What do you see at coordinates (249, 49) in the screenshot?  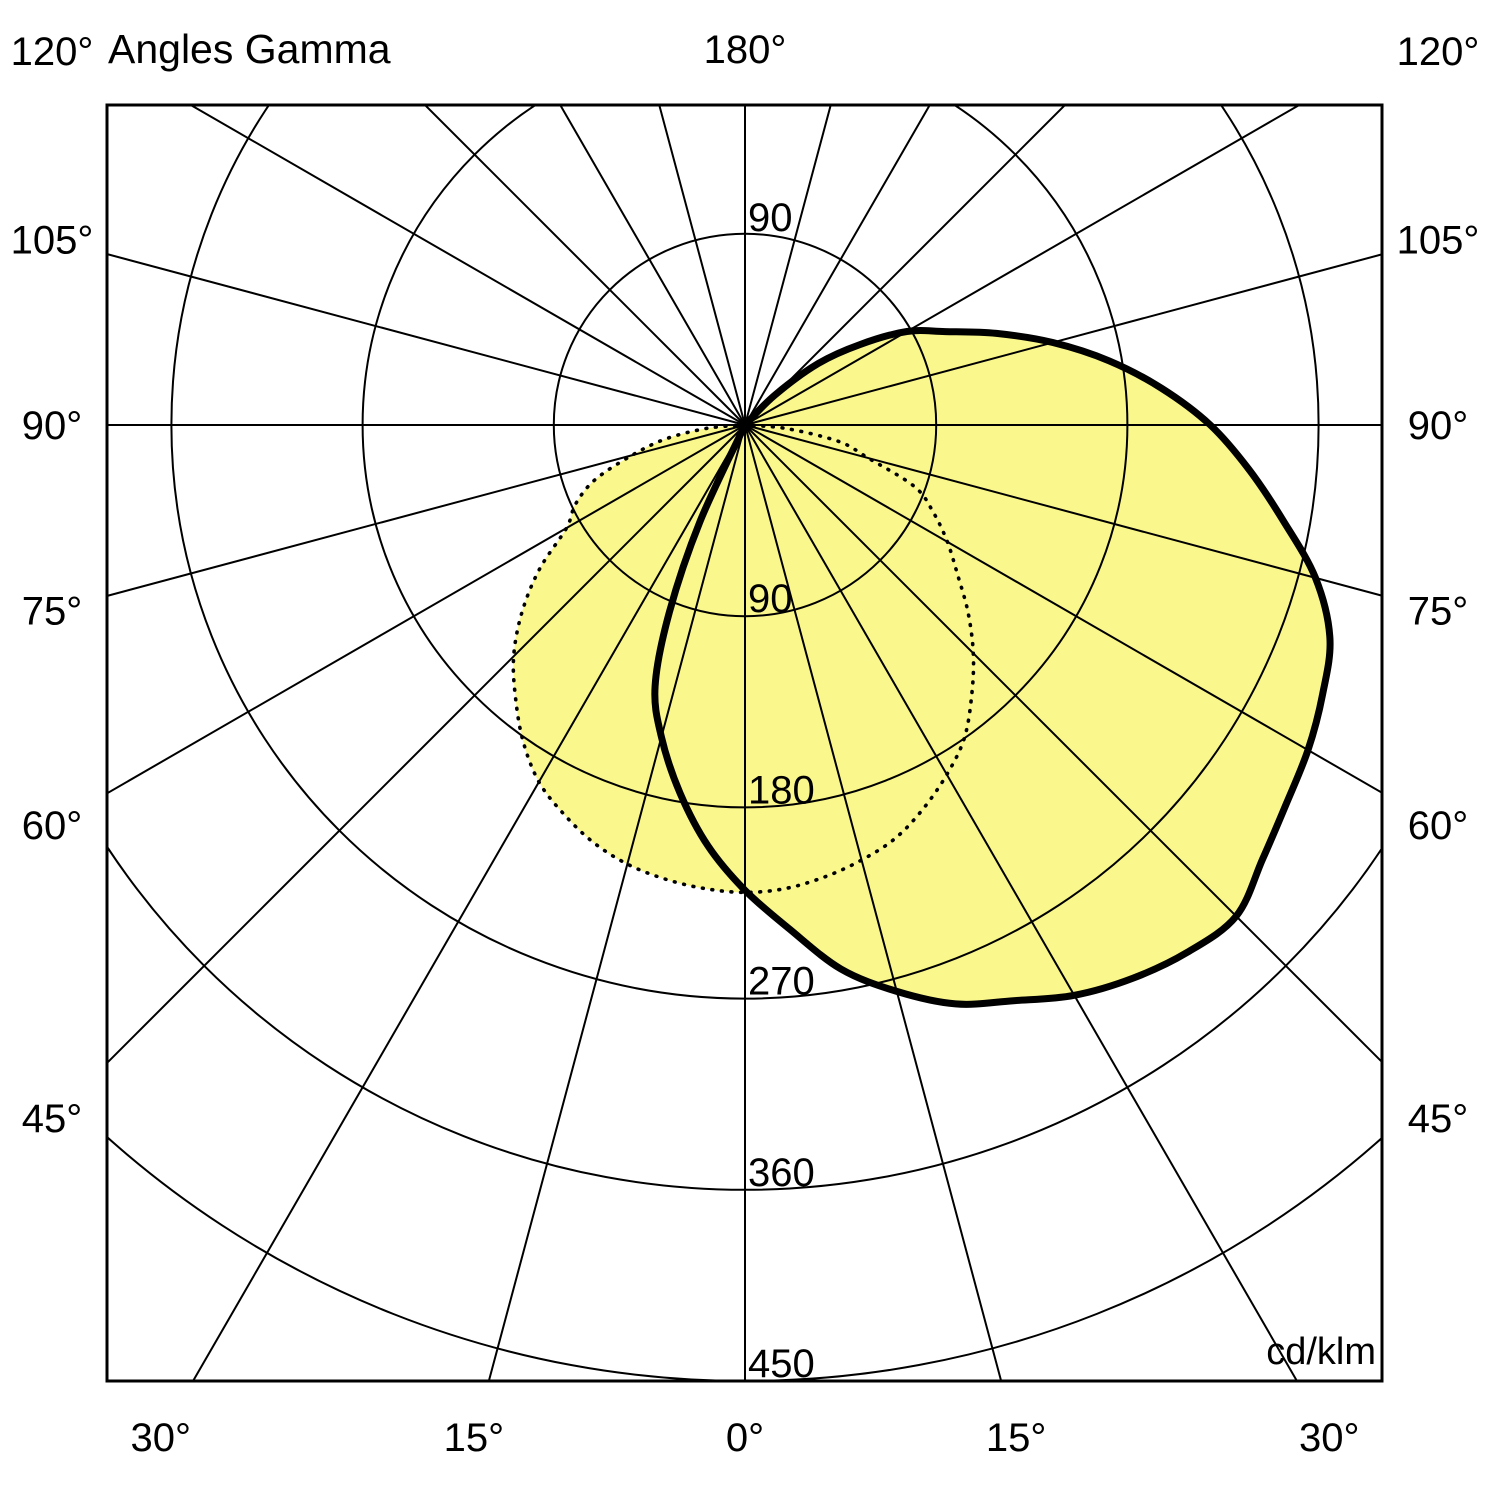 I see `chart-title: Angles Gamma` at bounding box center [249, 49].